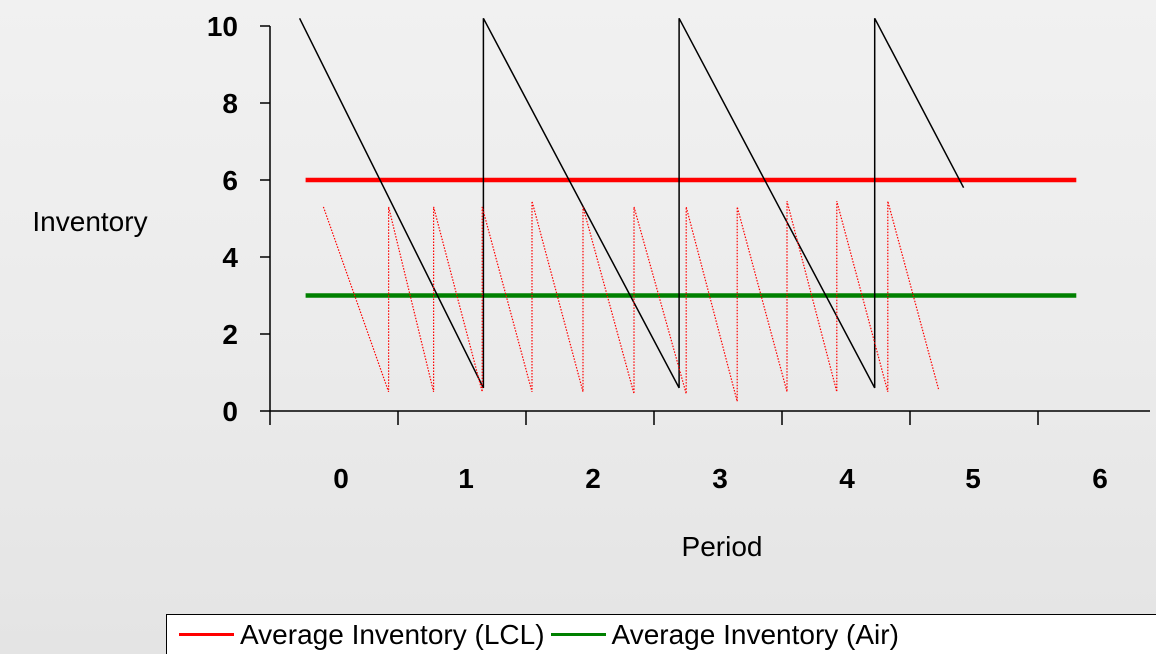  What do you see at coordinates (1100, 478) in the screenshot?
I see `x-tick-label: 6` at bounding box center [1100, 478].